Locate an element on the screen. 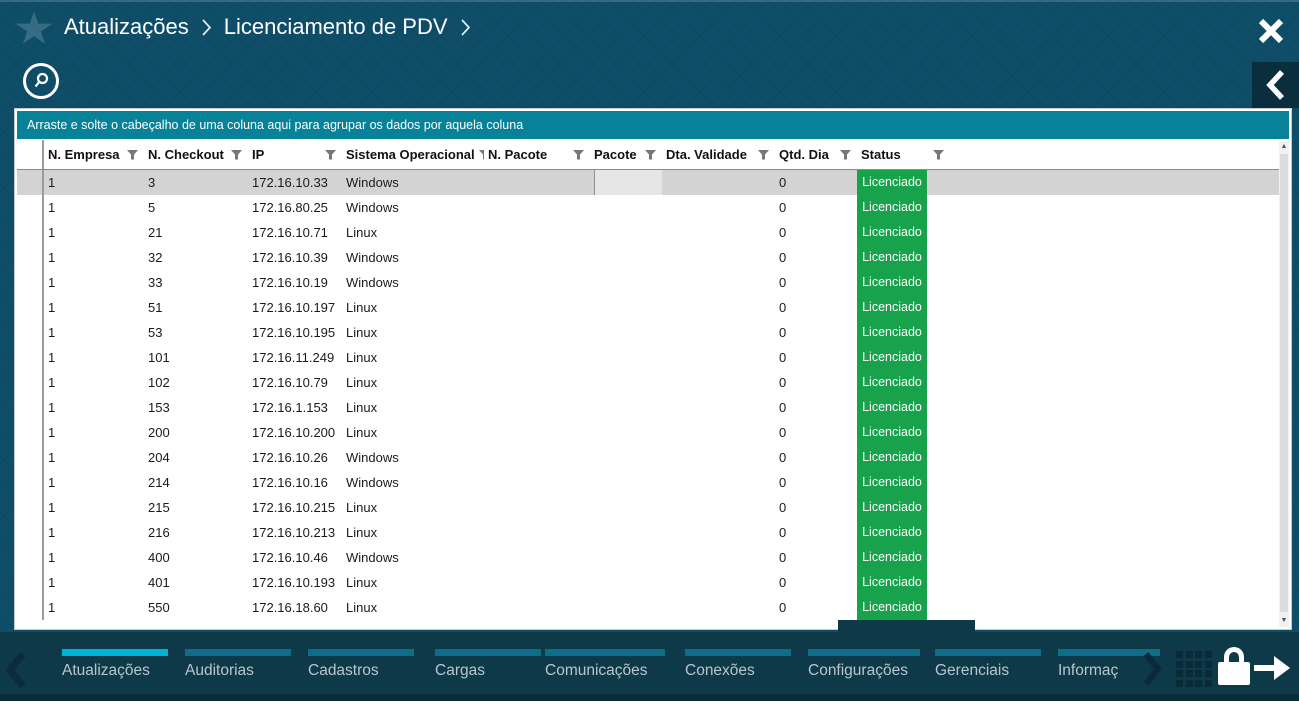 This screenshot has height=705, width=1299. breadcrumb-item-licenciamento-de-pdv: Licenciamento de PDV is located at coordinates (335, 26).